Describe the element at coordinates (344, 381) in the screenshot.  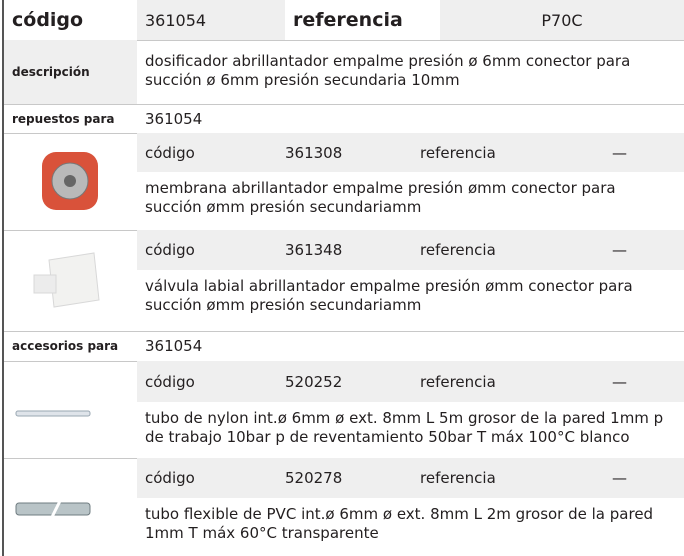
I see `value: 520252` at that location.